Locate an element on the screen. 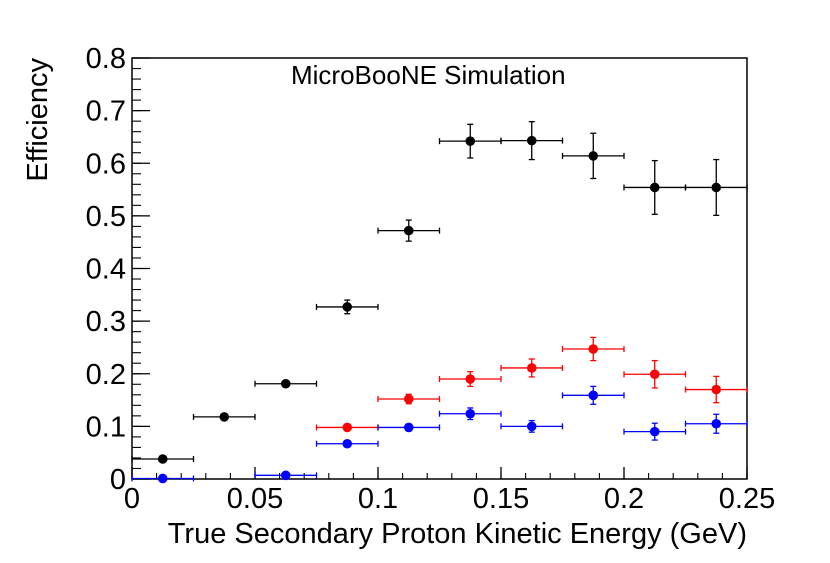 Image resolution: width=830 pixels, height=563 pixels. x-tick-label: 0.1 is located at coordinates (378, 499).